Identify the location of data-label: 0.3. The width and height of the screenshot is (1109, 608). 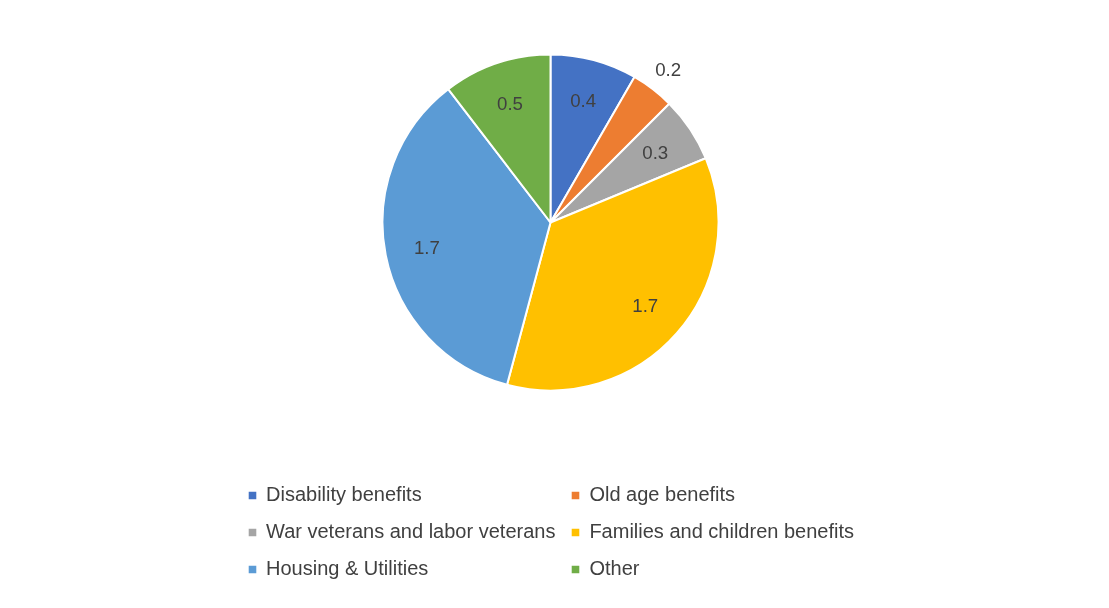
(655, 152).